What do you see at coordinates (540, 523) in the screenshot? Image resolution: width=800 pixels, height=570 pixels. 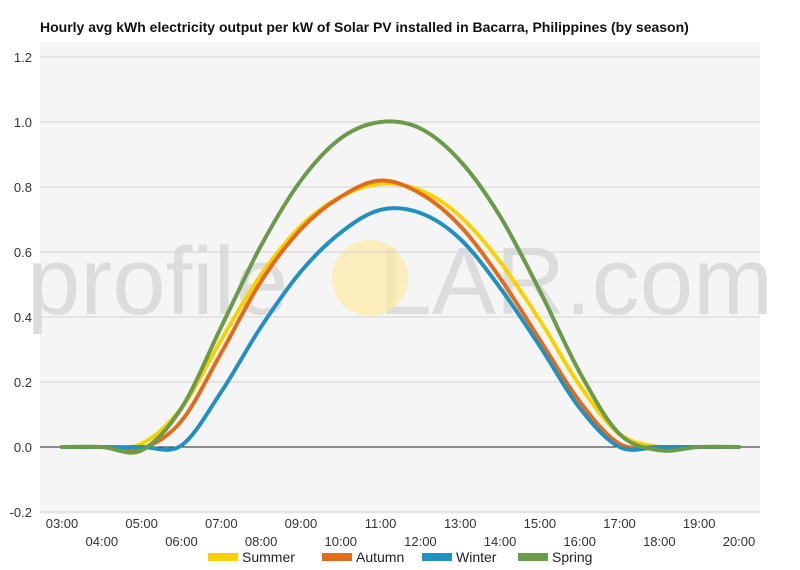 I see `x-tick-label: 15:00` at bounding box center [540, 523].